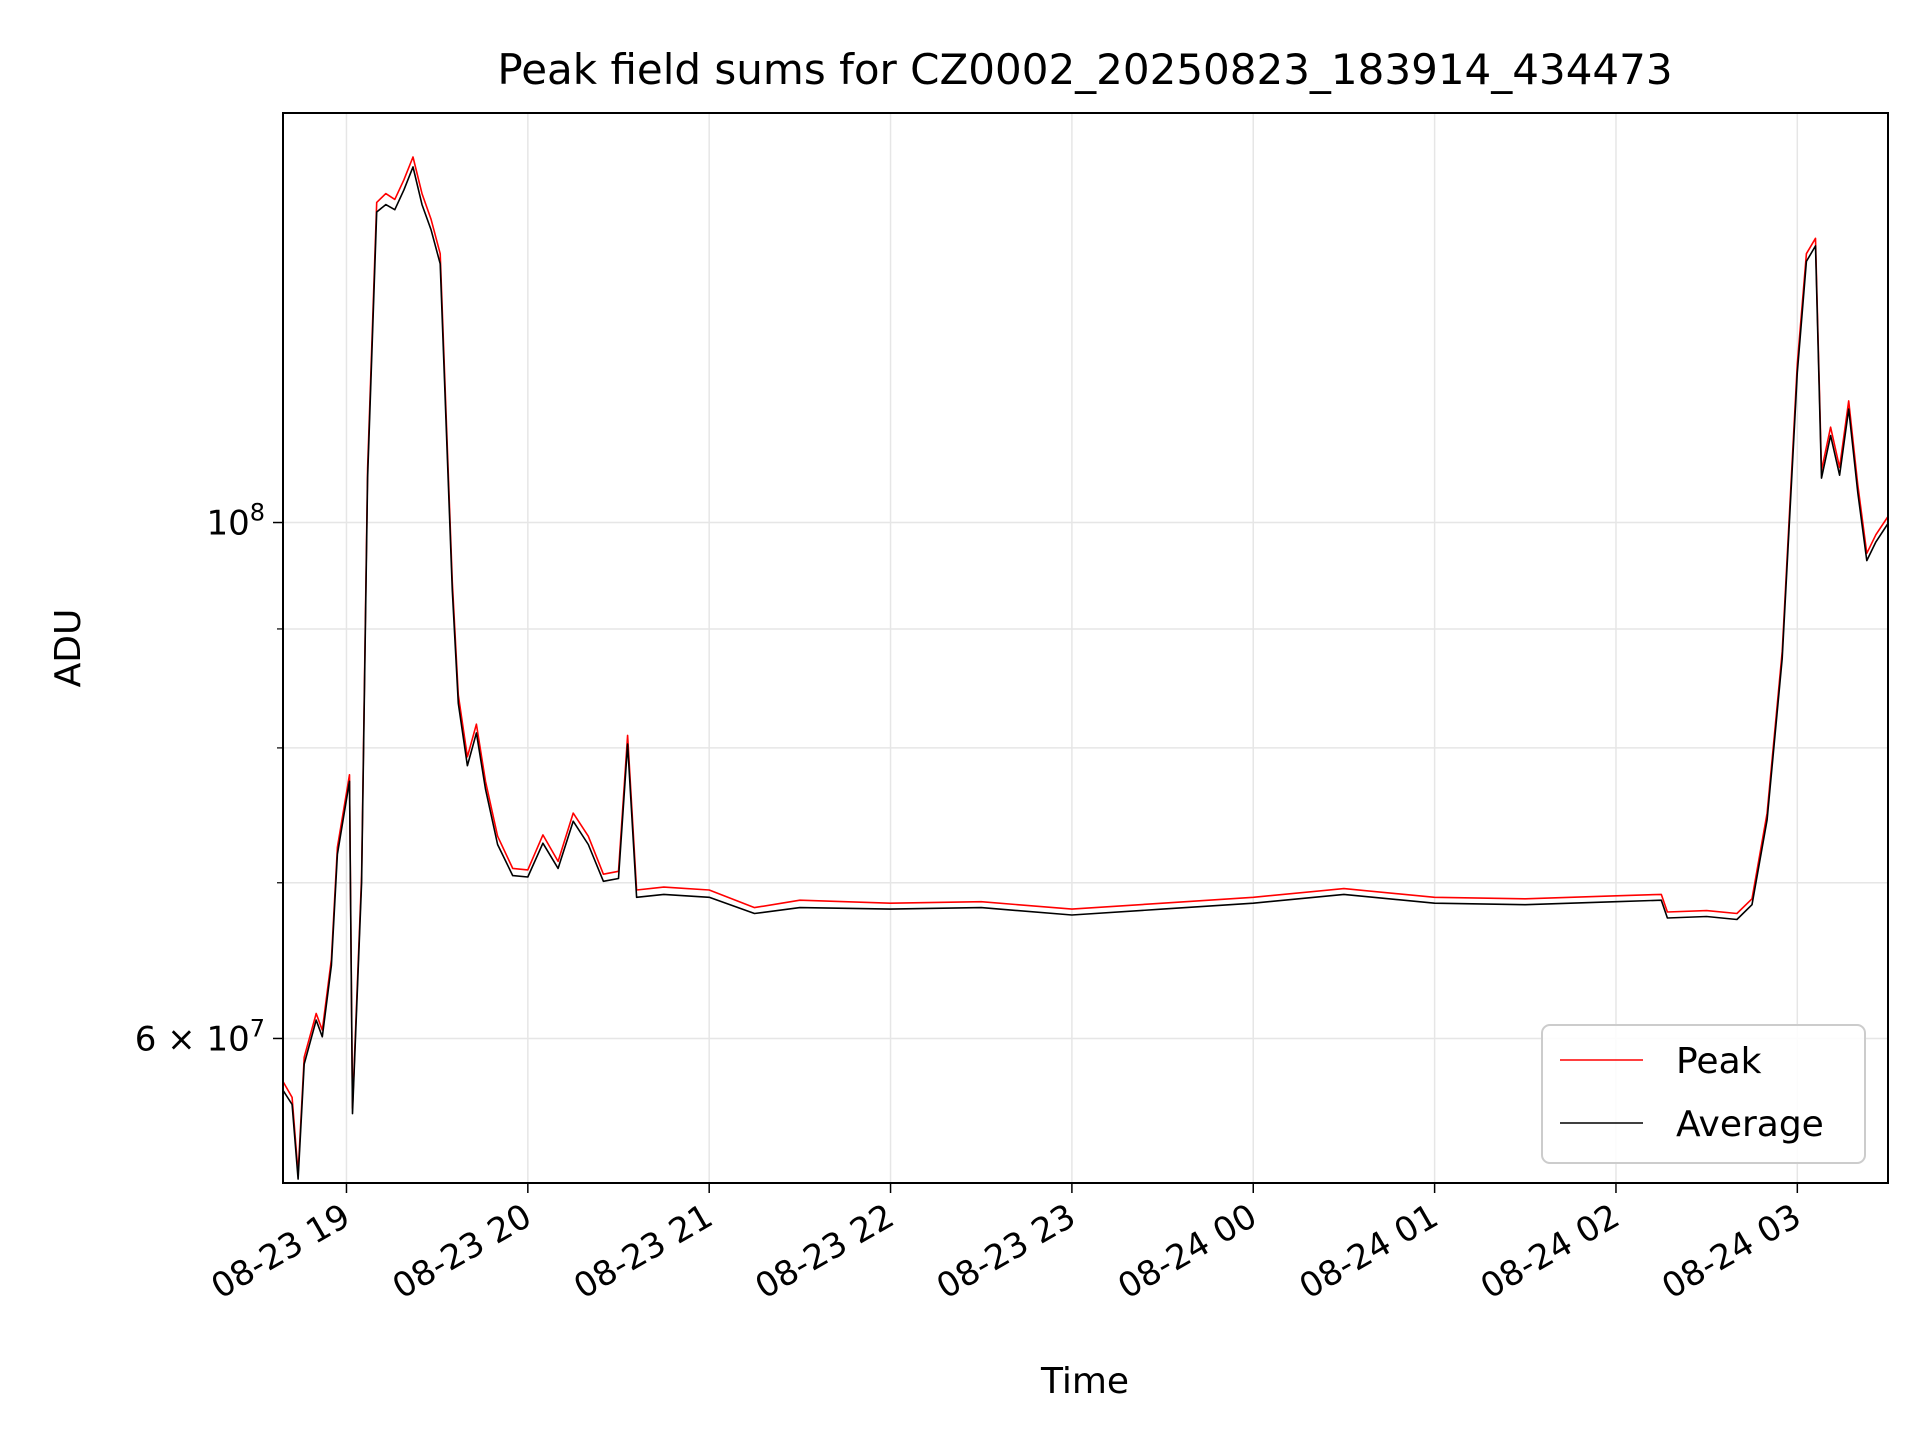 Image resolution: width=1920 pixels, height=1440 pixels. What do you see at coordinates (1719, 1061) in the screenshot?
I see `legend-peak-label: Peak` at bounding box center [1719, 1061].